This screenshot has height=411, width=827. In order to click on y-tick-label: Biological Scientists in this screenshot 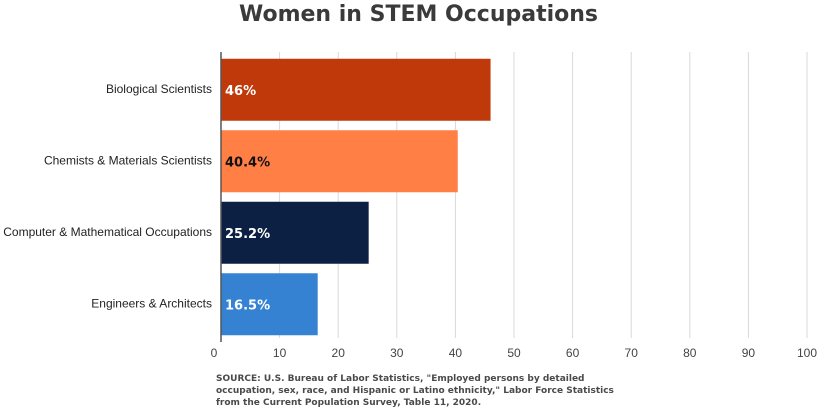, I will do `click(159, 89)`.